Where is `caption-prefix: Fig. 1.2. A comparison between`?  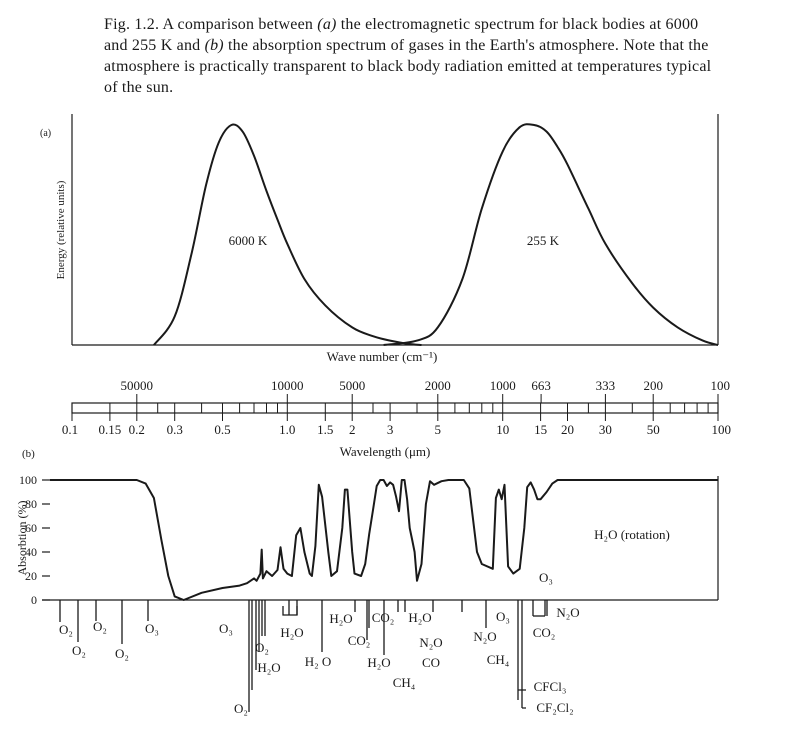 caption-prefix: Fig. 1.2. A comparison between is located at coordinates (211, 24).